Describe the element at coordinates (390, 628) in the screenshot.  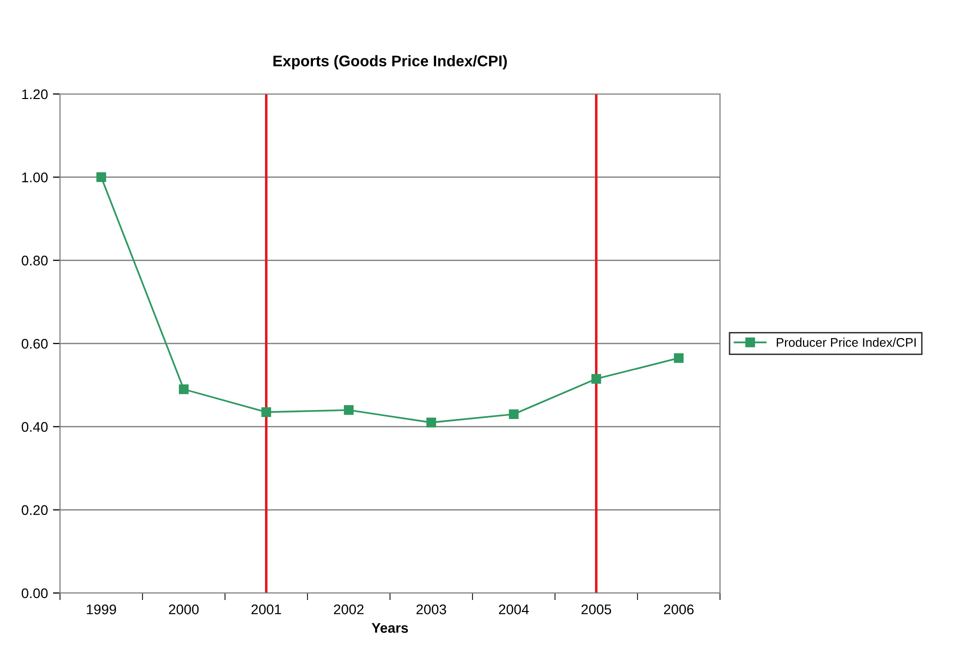
I see `x-axis-title: Years` at that location.